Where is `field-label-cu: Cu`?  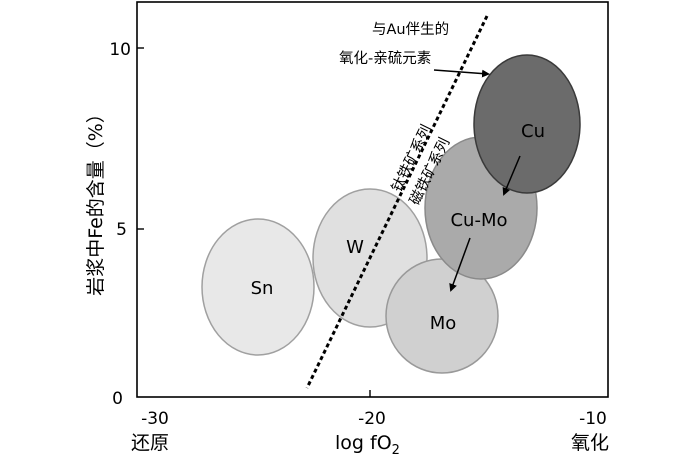
field-label-cu: Cu is located at coordinates (533, 131).